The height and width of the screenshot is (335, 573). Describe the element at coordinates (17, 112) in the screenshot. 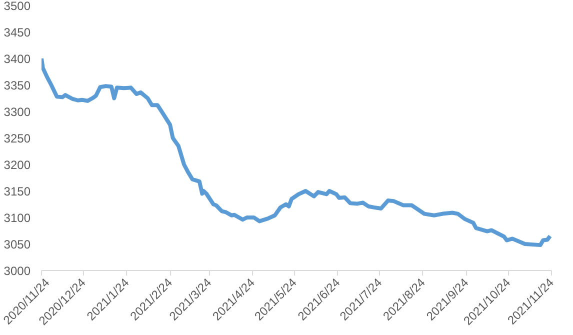

I see `y-tick-label: 3300` at that location.